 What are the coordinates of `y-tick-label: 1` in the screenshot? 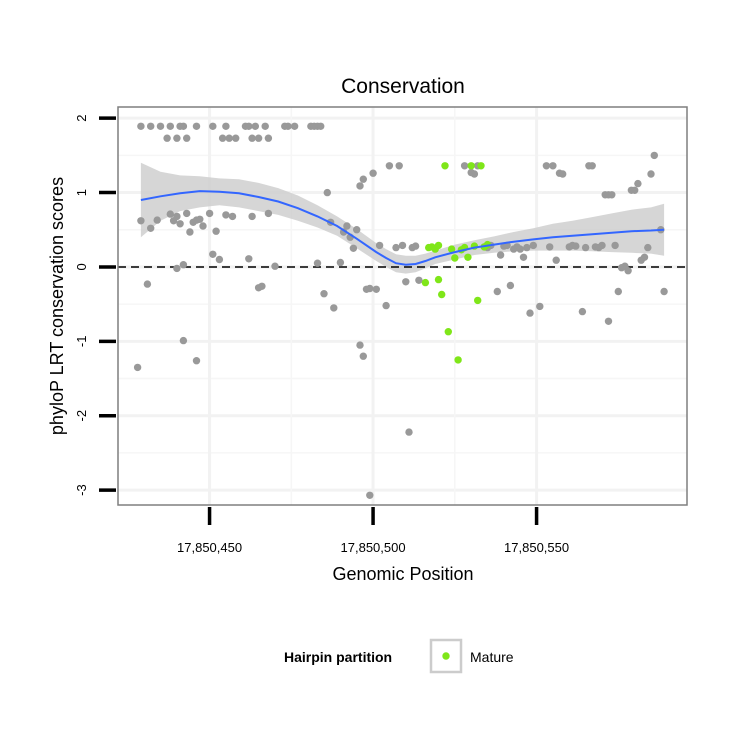 It's located at (81, 192).